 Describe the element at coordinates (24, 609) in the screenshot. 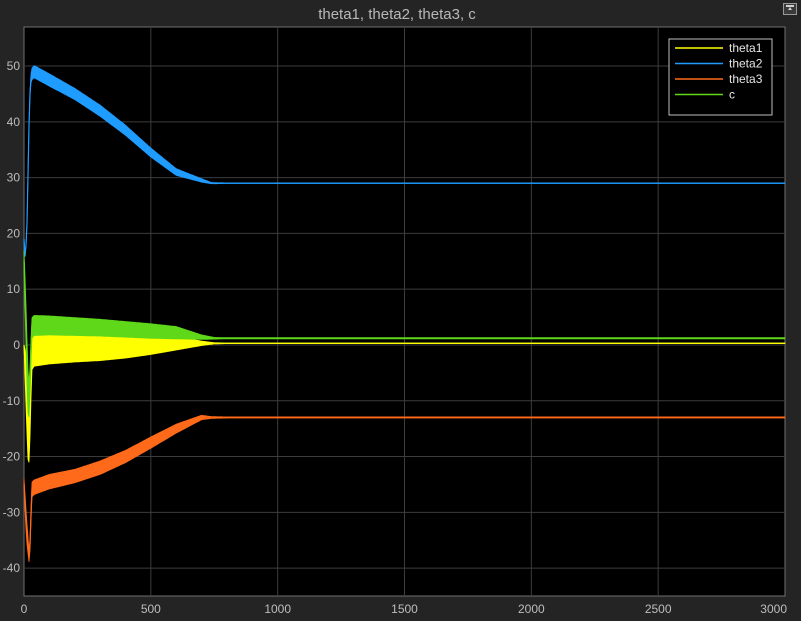

I see `x-tick-label: 0` at that location.